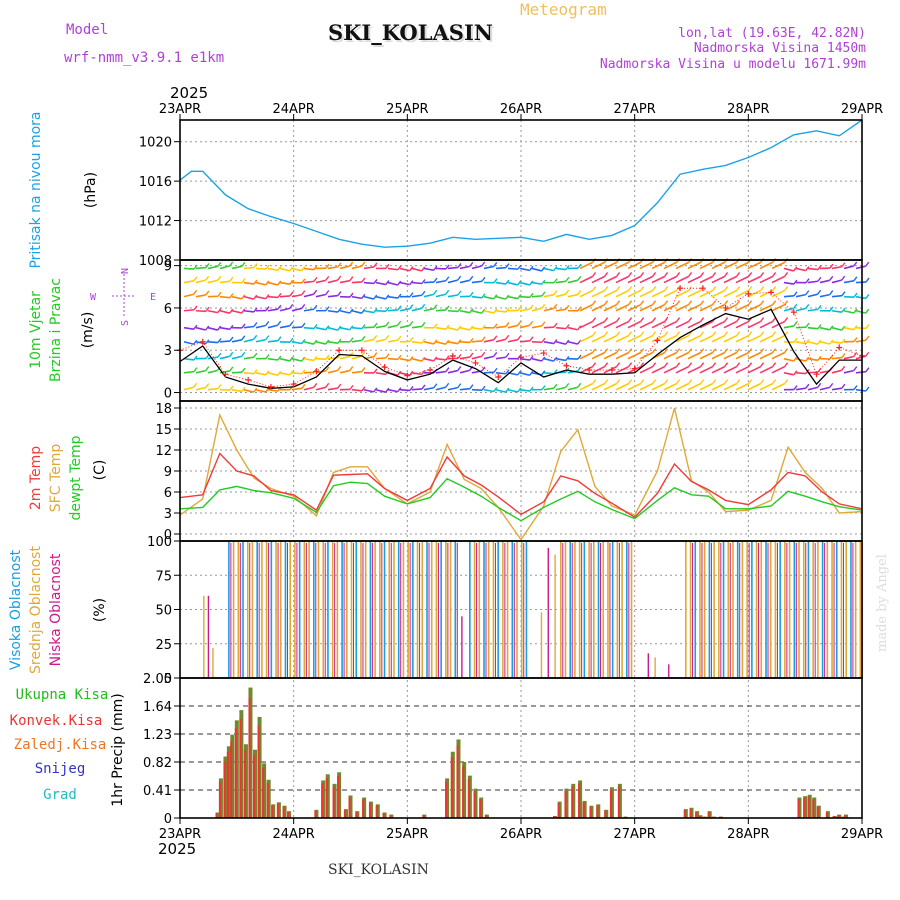  I want to click on x-tick-label-bottom: 24APR, so click(294, 834).